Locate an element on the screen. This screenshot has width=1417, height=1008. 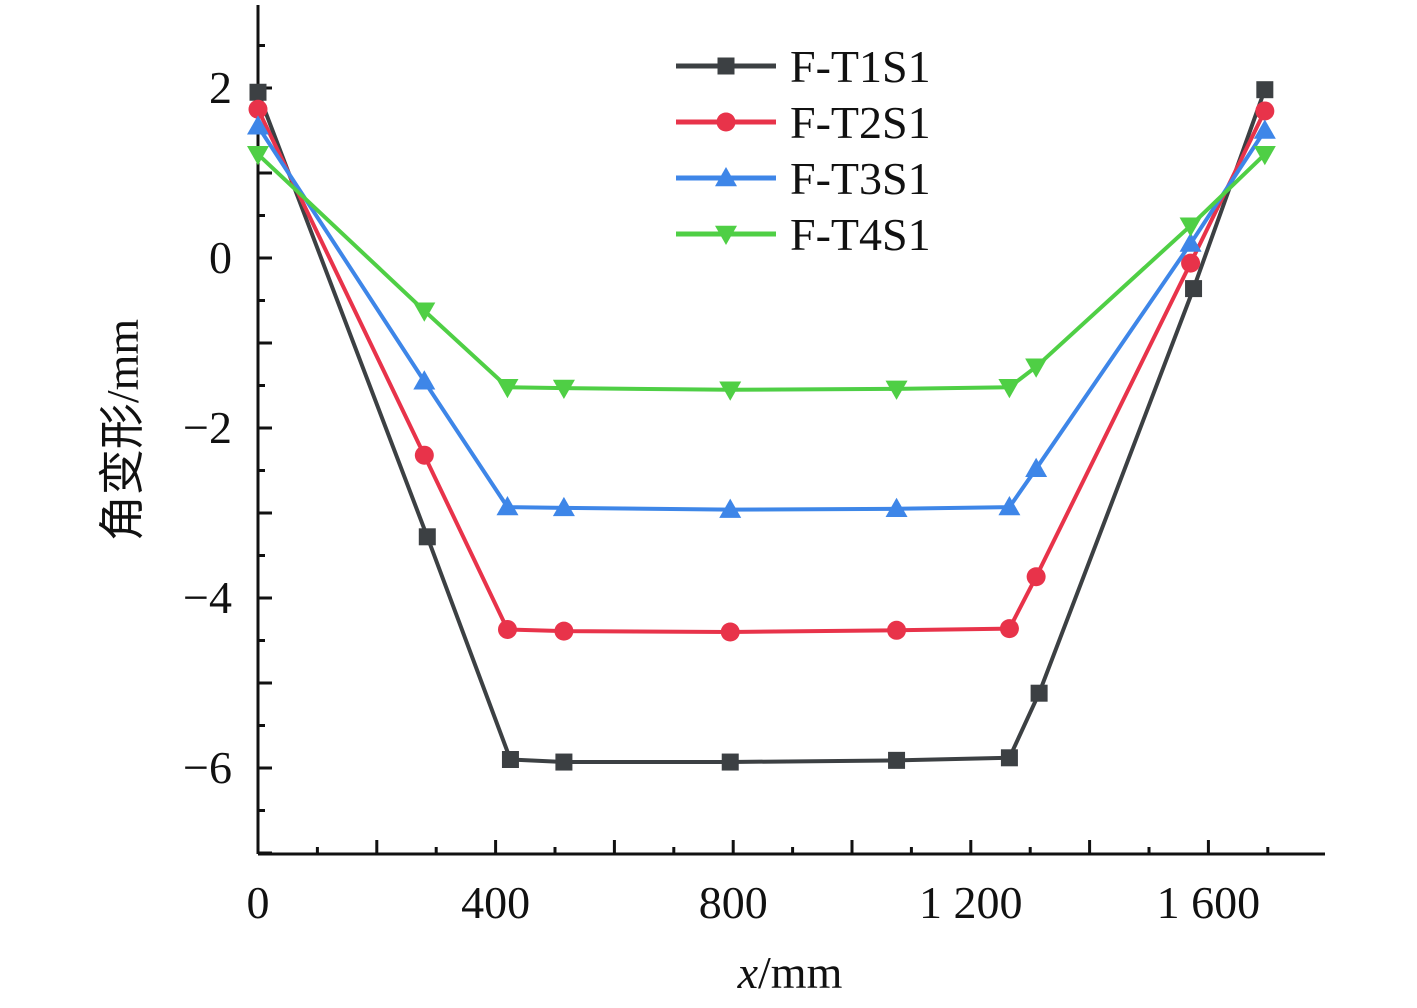
legend-label: F-T1S1 is located at coordinates (860, 66).